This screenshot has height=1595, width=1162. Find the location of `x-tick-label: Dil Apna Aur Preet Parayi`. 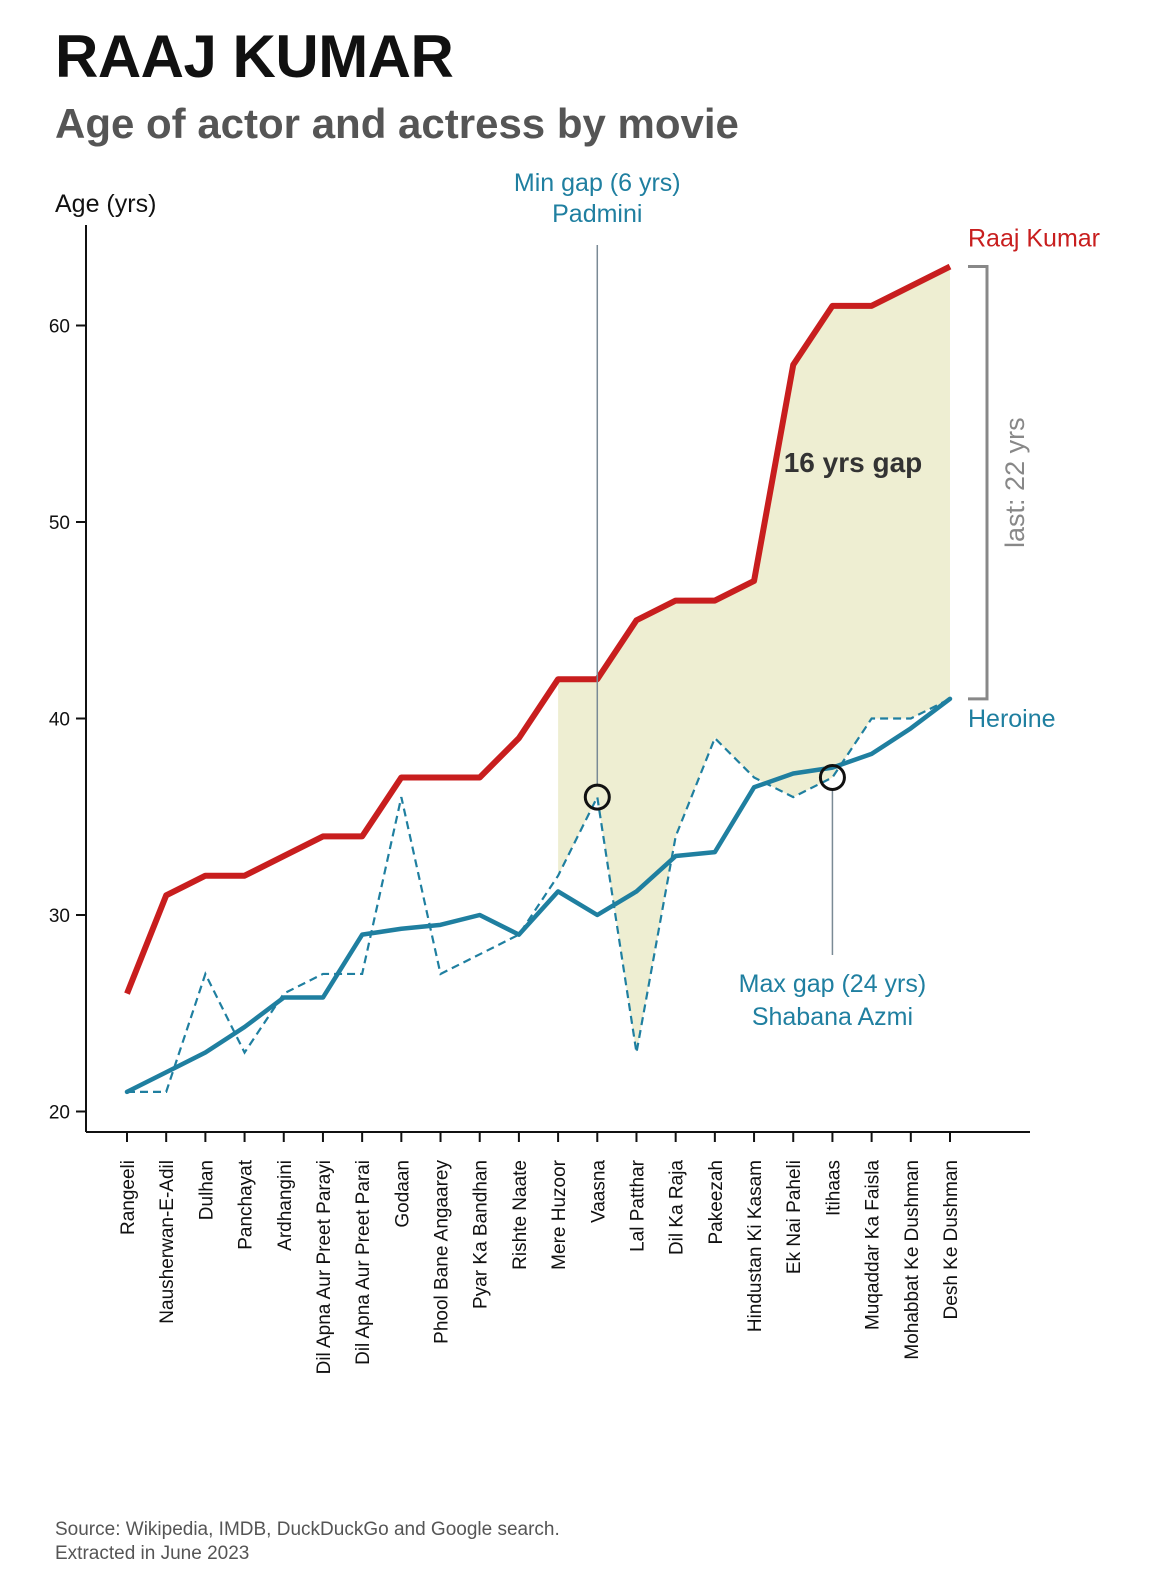

x-tick-label: Dil Apna Aur Preet Parayi is located at coordinates (324, 1267).